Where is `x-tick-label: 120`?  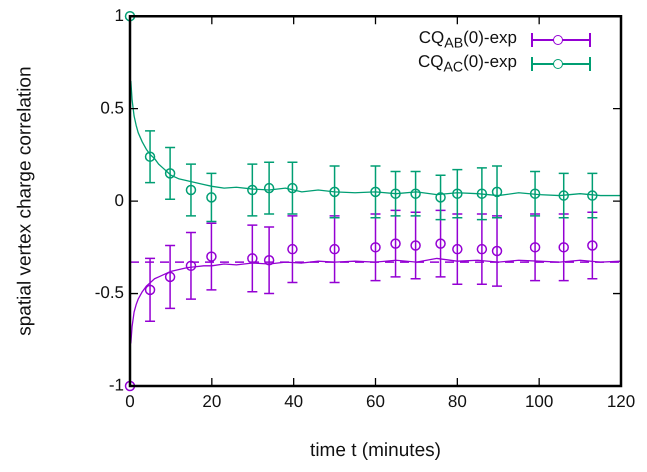
x-tick-label: 120 is located at coordinates (621, 401).